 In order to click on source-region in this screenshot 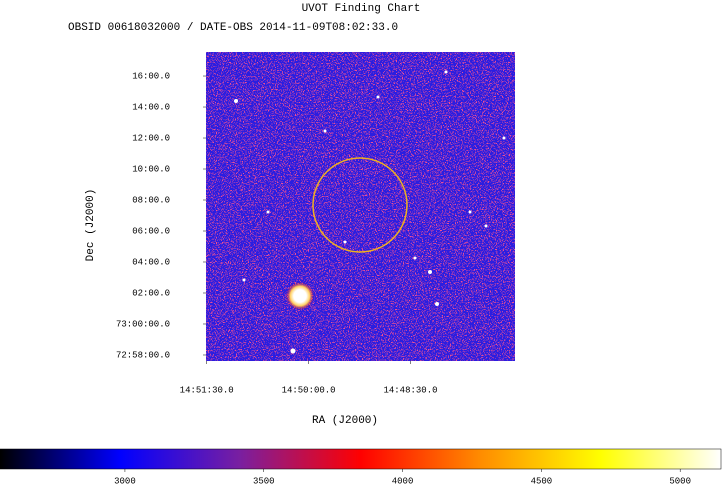, I will do `click(360, 205)`.